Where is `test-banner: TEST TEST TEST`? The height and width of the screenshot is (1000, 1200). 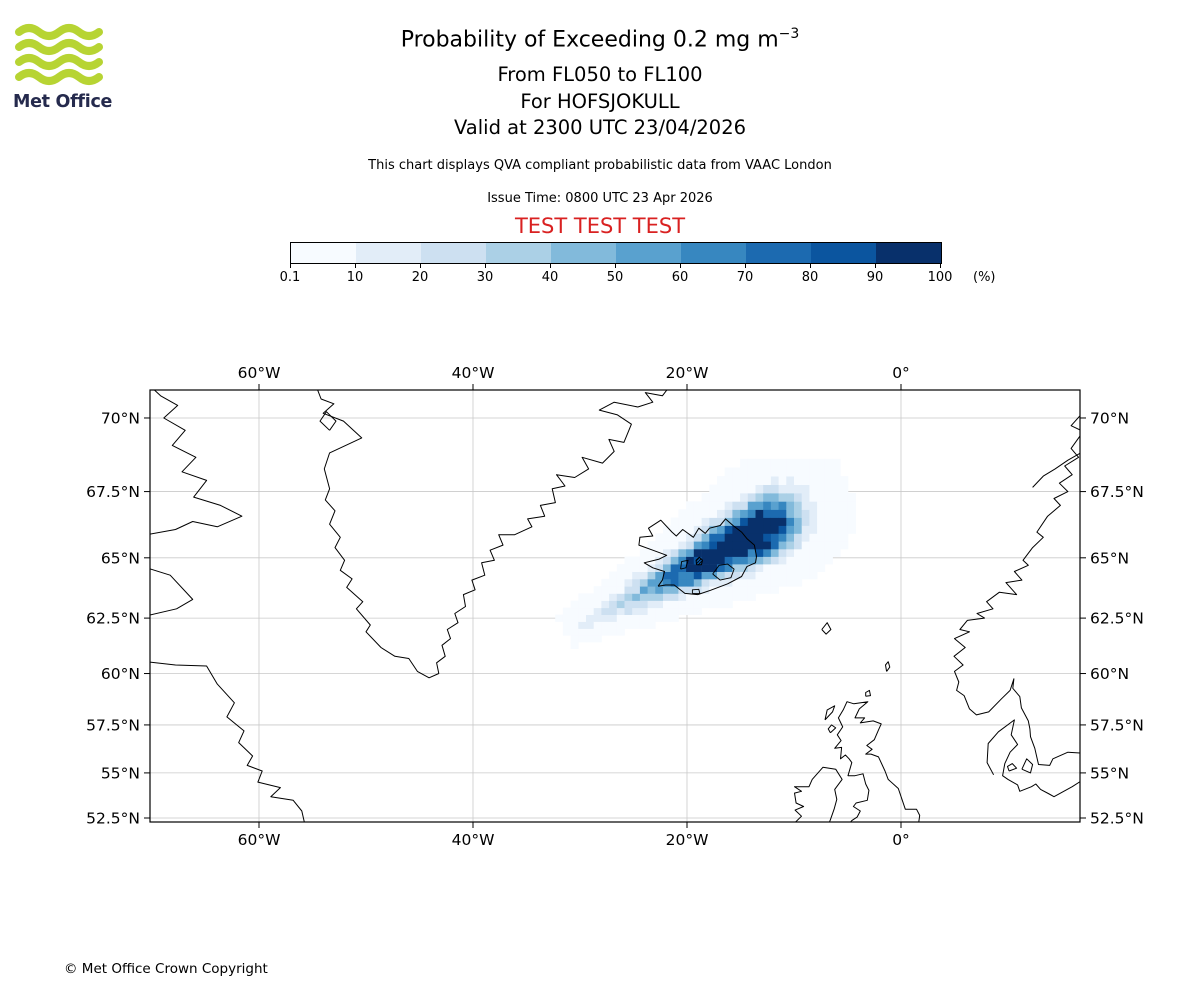
test-banner: TEST TEST TEST is located at coordinates (600, 226).